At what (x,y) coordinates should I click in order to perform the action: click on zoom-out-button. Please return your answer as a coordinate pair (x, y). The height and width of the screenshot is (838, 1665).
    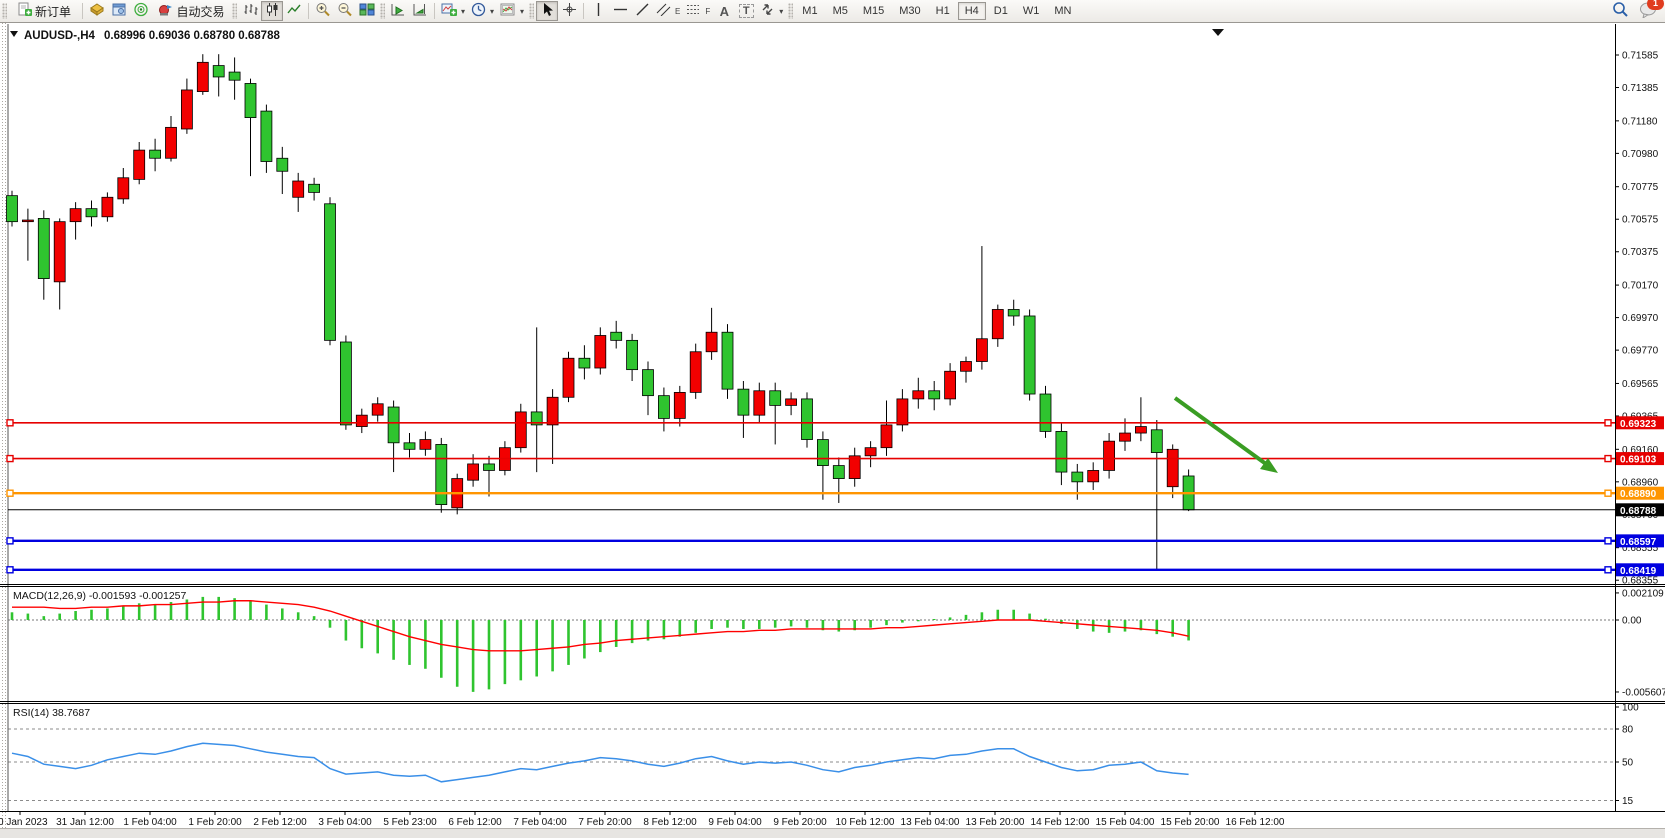
    Looking at the image, I should click on (345, 11).